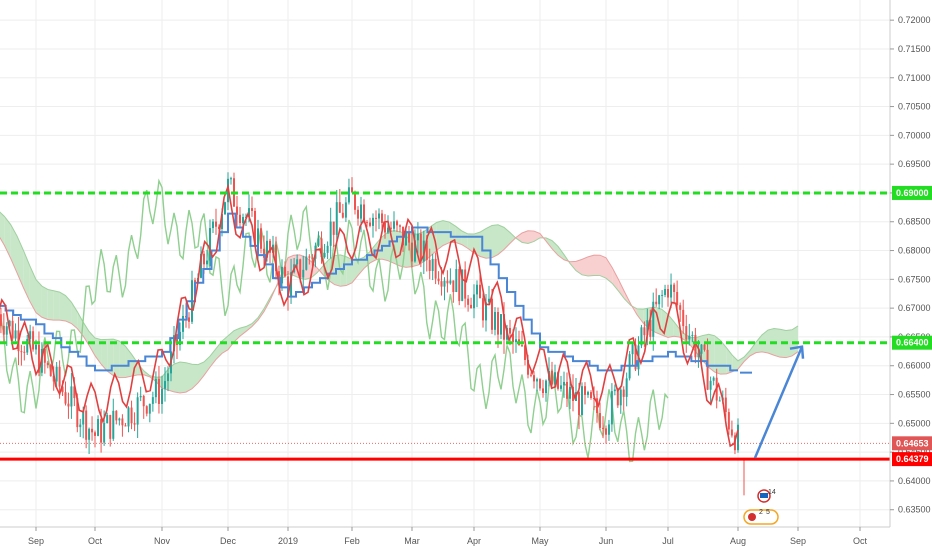 This screenshot has width=932, height=550. What do you see at coordinates (797, 352) in the screenshot?
I see `arrow-head` at bounding box center [797, 352].